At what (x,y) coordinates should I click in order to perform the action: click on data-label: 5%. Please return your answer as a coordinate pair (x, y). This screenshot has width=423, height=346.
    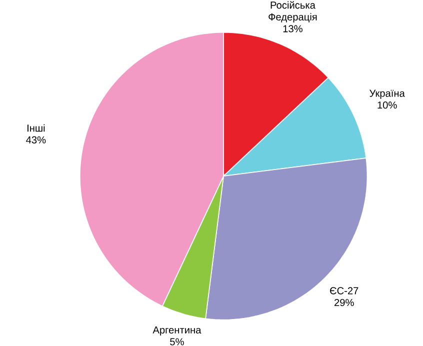
    Looking at the image, I should click on (177, 342).